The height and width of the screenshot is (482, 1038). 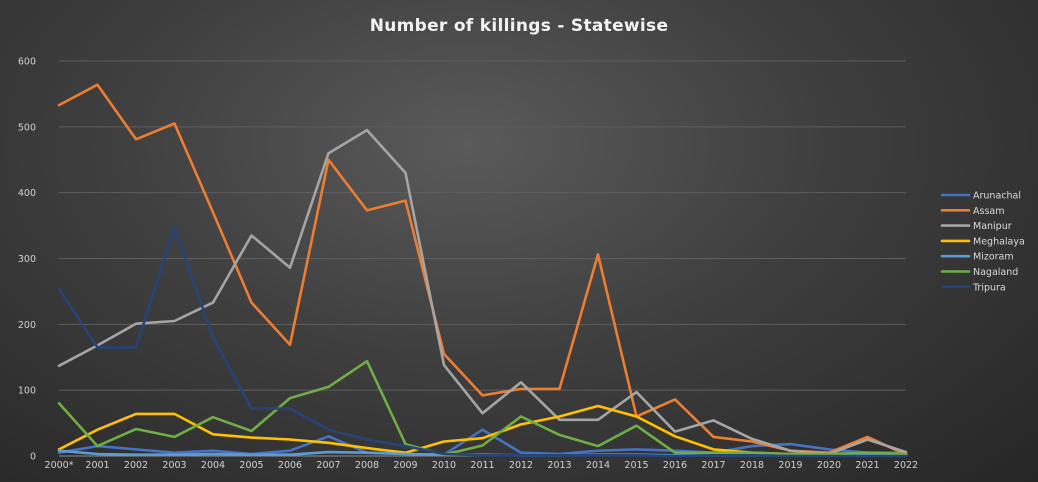 What do you see at coordinates (174, 465) in the screenshot?
I see `x-tick-label: 2003` at bounding box center [174, 465].